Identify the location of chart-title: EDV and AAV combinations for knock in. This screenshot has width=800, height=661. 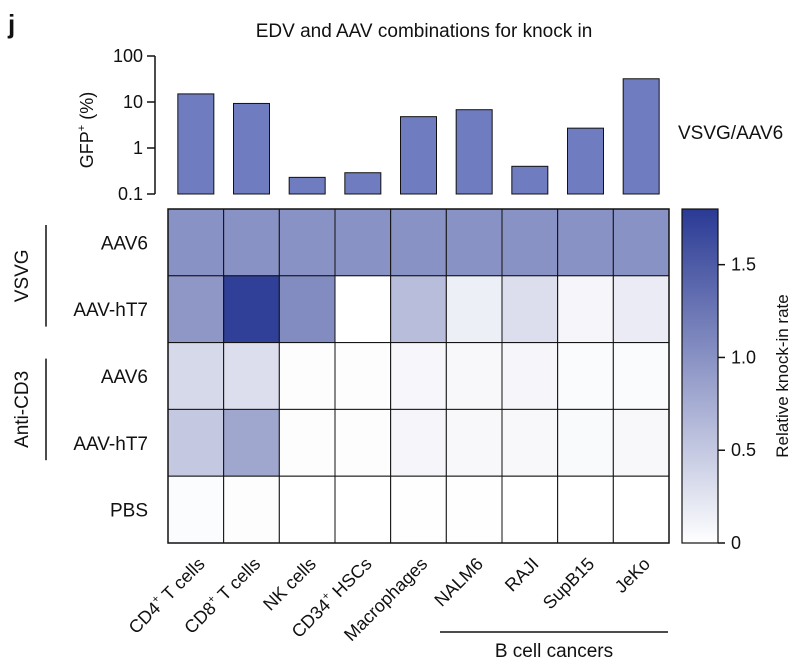
(424, 31).